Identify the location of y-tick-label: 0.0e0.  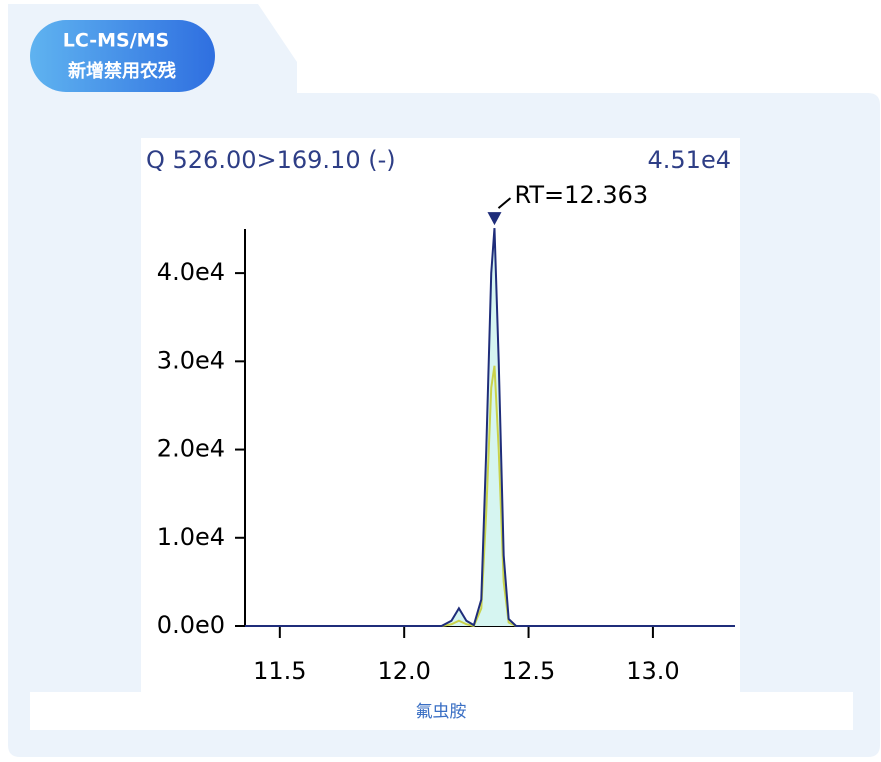
(191, 625).